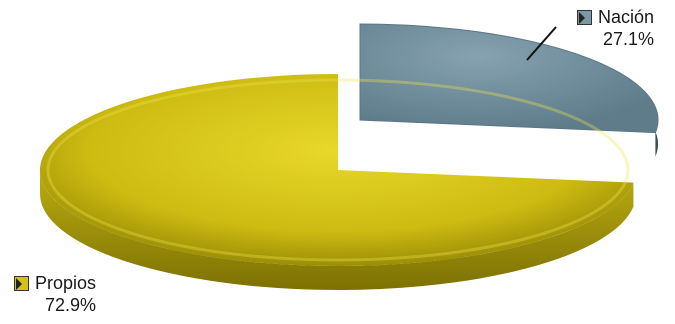 Image resolution: width=675 pixels, height=324 pixels. Describe the element at coordinates (21, 283) in the screenshot. I see `propios-legend-icon` at that location.